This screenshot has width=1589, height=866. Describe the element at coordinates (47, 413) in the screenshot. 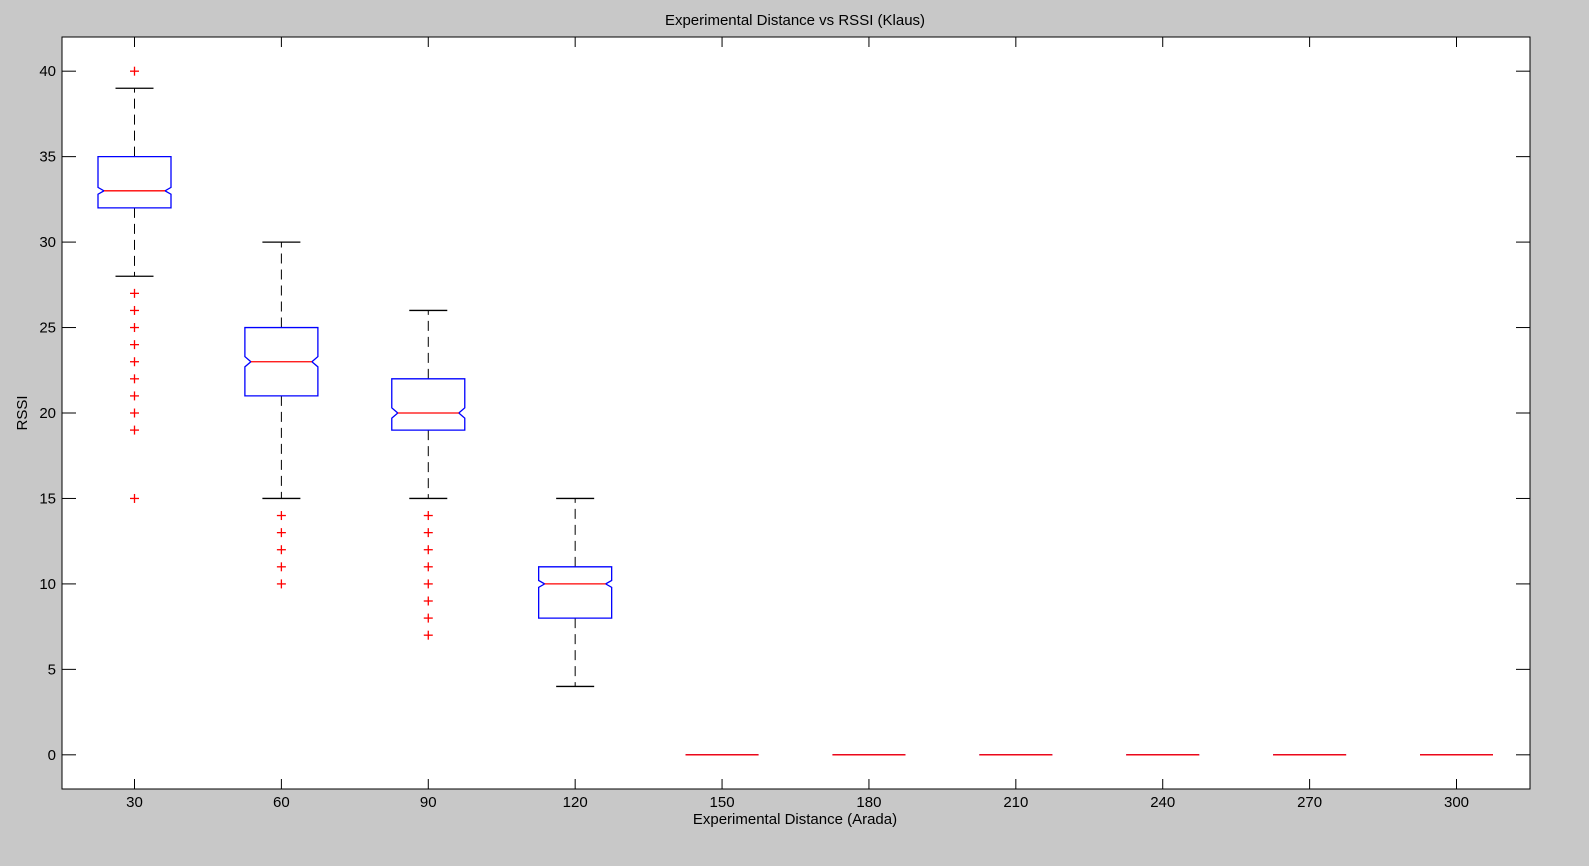

I see `y-tick-label: 20` at that location.